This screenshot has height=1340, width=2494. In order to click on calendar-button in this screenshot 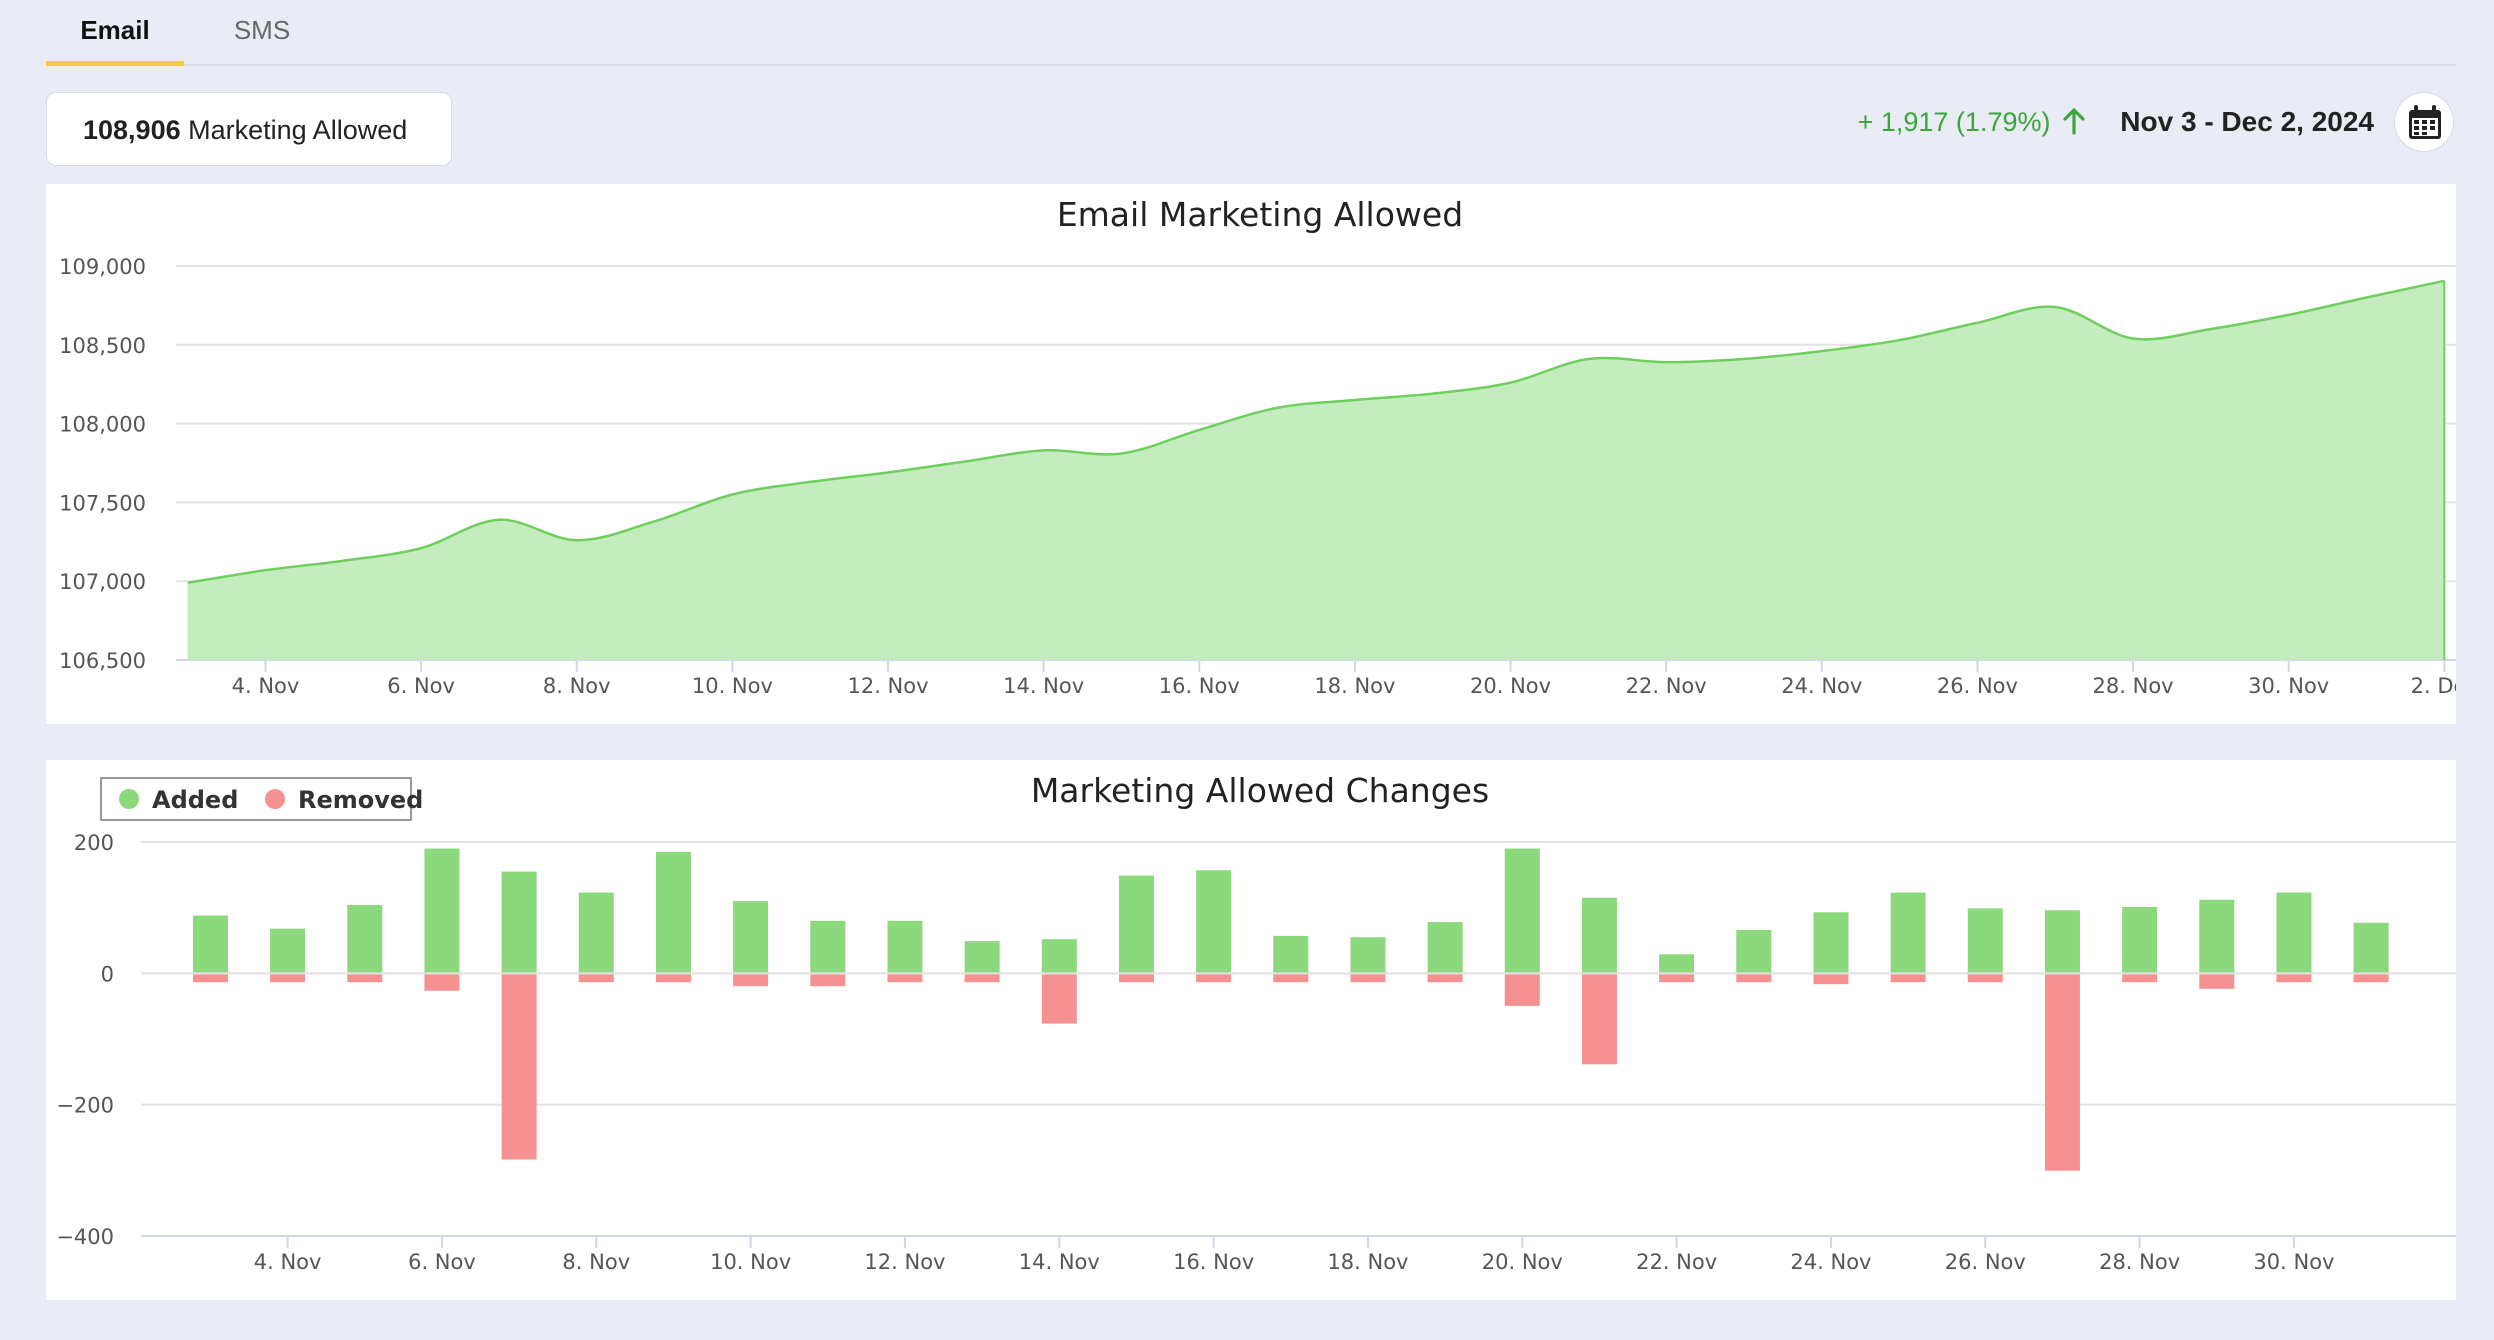, I will do `click(2424, 122)`.